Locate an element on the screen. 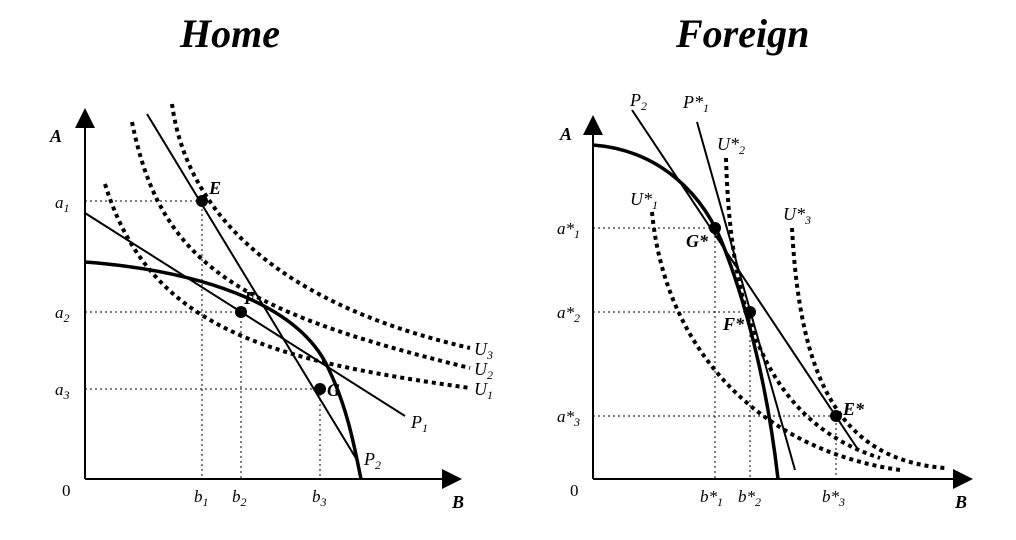 Image resolution: width=1016 pixels, height=540 pixels. home-point-g is located at coordinates (320, 389).